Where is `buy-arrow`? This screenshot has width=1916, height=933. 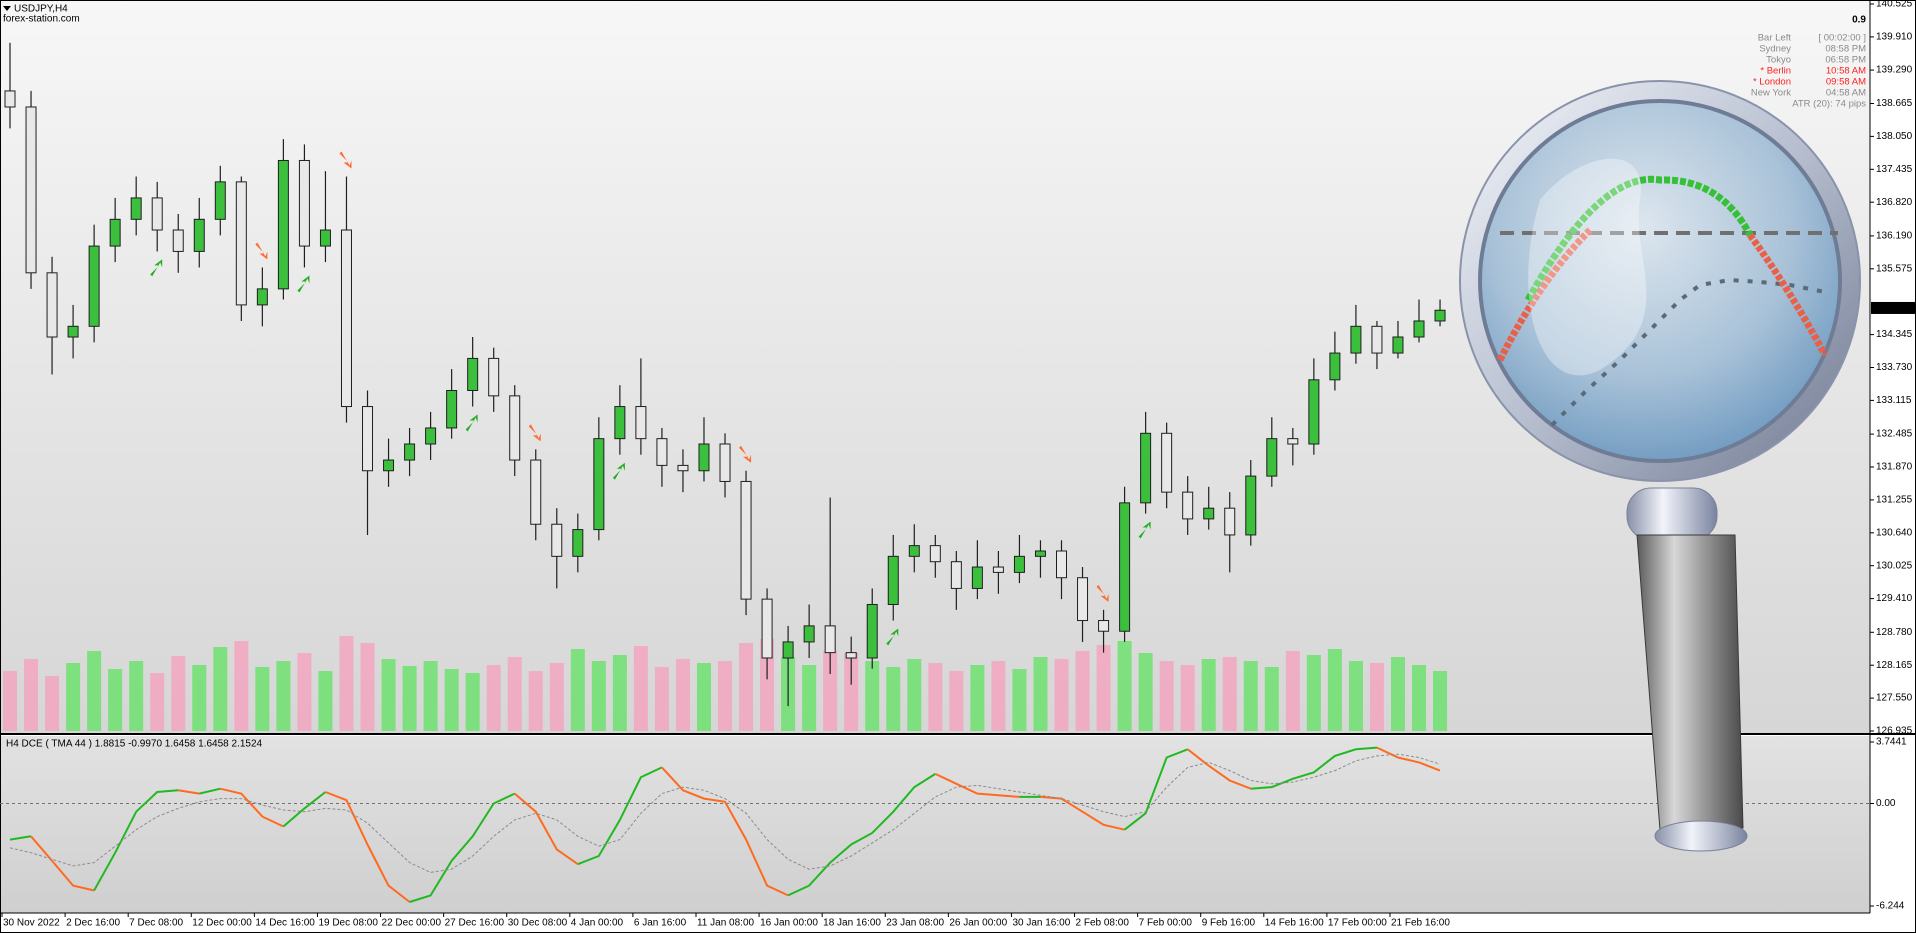
buy-arrow is located at coordinates (156, 268).